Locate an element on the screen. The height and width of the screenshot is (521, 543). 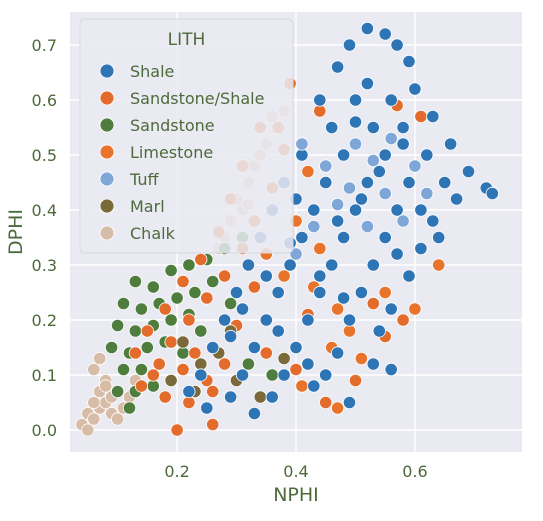
y-tick-label: 0.7 is located at coordinates (44, 45).